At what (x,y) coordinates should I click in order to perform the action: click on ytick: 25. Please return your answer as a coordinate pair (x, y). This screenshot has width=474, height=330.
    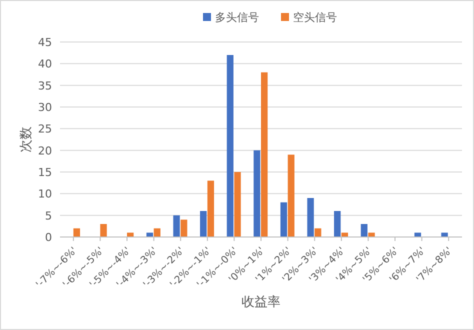
    Looking at the image, I should click on (45, 129).